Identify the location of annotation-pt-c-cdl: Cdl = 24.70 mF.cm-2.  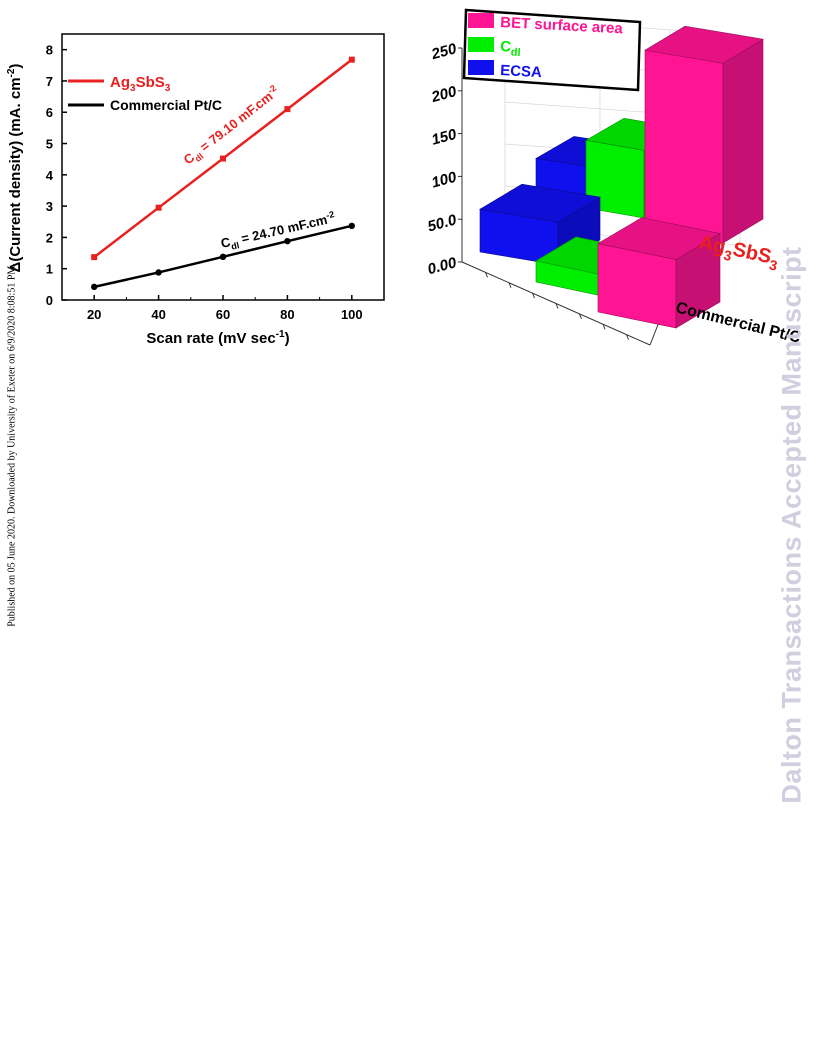
(278, 231).